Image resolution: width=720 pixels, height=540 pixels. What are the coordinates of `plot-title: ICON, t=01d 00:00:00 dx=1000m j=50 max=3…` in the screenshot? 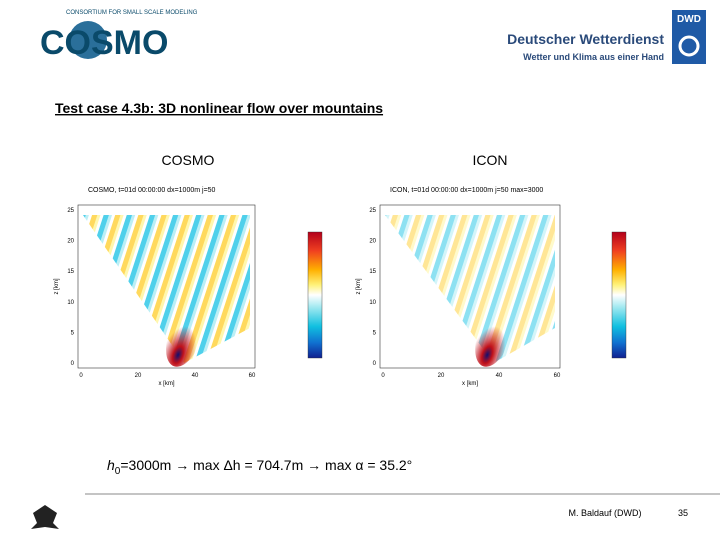 It's located at (466, 190).